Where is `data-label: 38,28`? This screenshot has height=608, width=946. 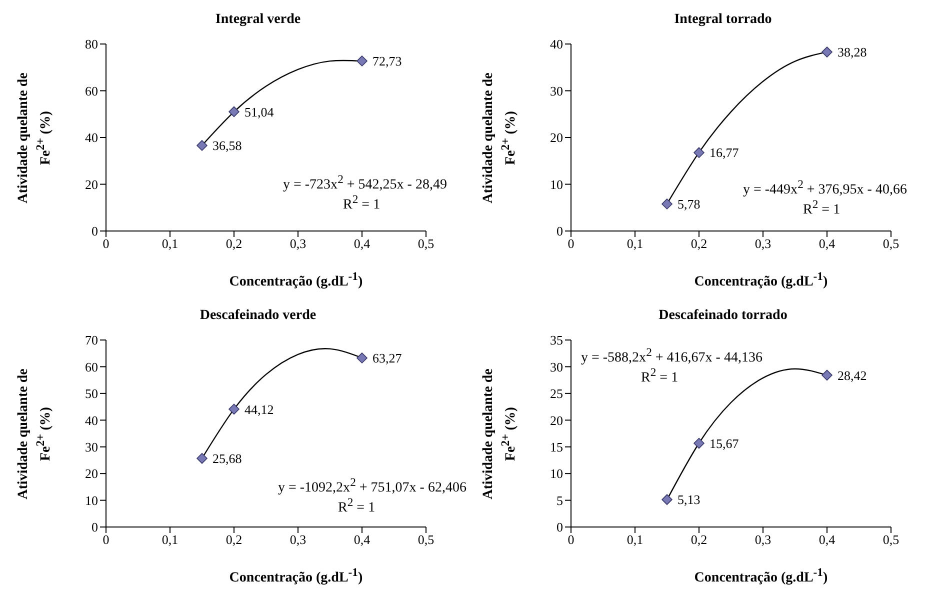
data-label: 38,28 is located at coordinates (852, 52).